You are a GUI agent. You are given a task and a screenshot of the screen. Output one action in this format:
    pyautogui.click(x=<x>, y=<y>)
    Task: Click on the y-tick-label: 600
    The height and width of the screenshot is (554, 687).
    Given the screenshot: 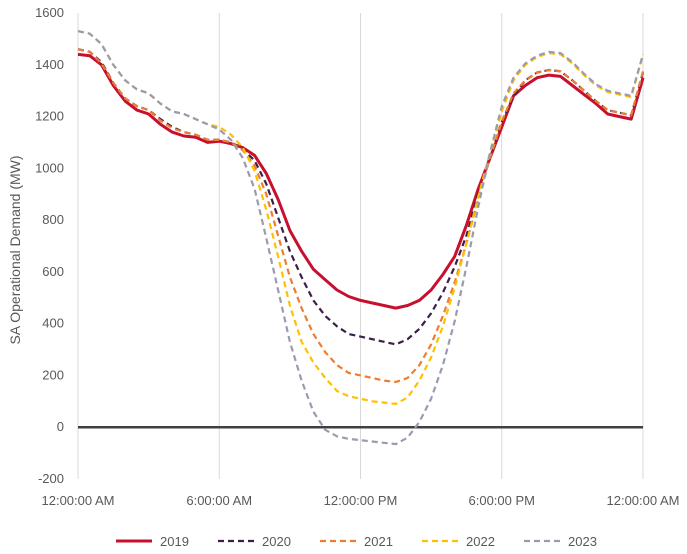 What is the action you would take?
    pyautogui.click(x=53, y=271)
    